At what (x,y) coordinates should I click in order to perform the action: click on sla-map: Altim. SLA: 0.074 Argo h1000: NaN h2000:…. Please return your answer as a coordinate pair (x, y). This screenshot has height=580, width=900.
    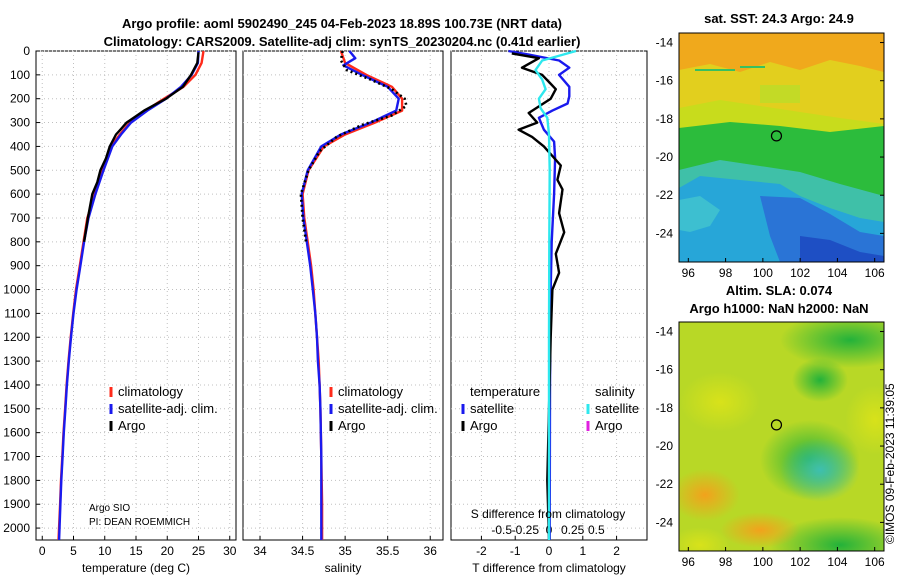
    Looking at the image, I should click on (770, 426).